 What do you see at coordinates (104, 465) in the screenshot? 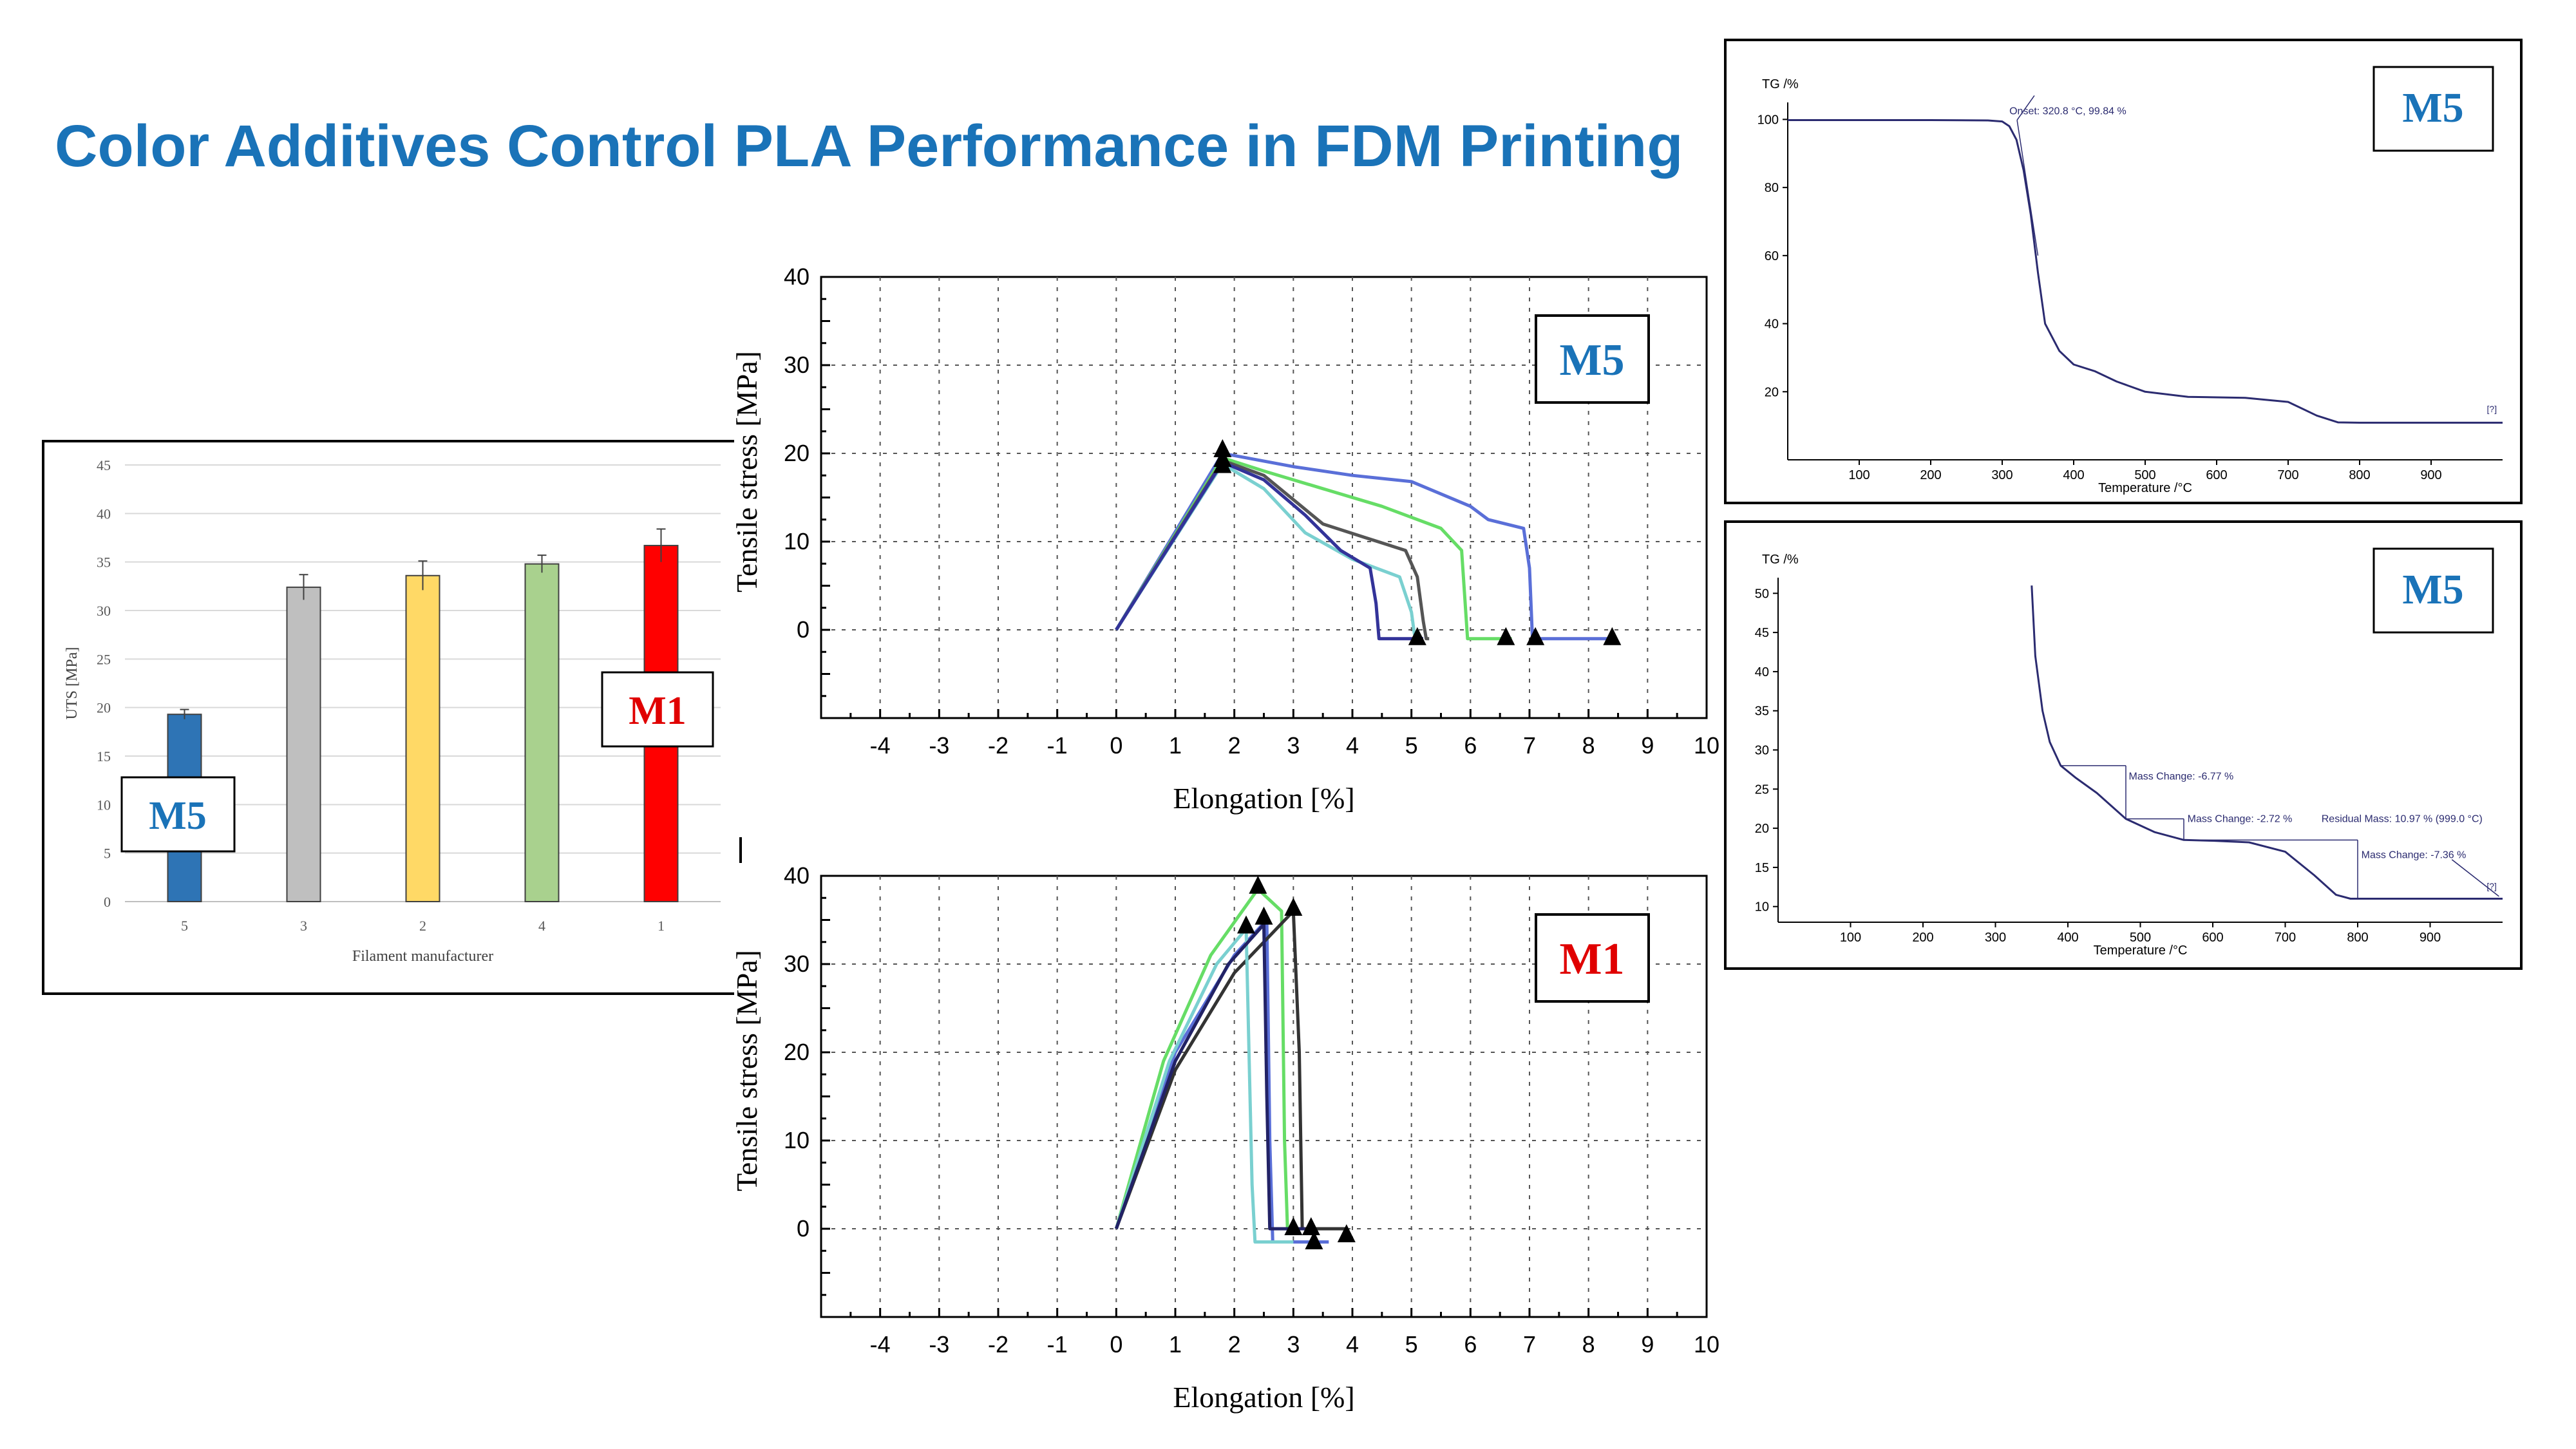
I see `y-tick-label: 45` at bounding box center [104, 465].